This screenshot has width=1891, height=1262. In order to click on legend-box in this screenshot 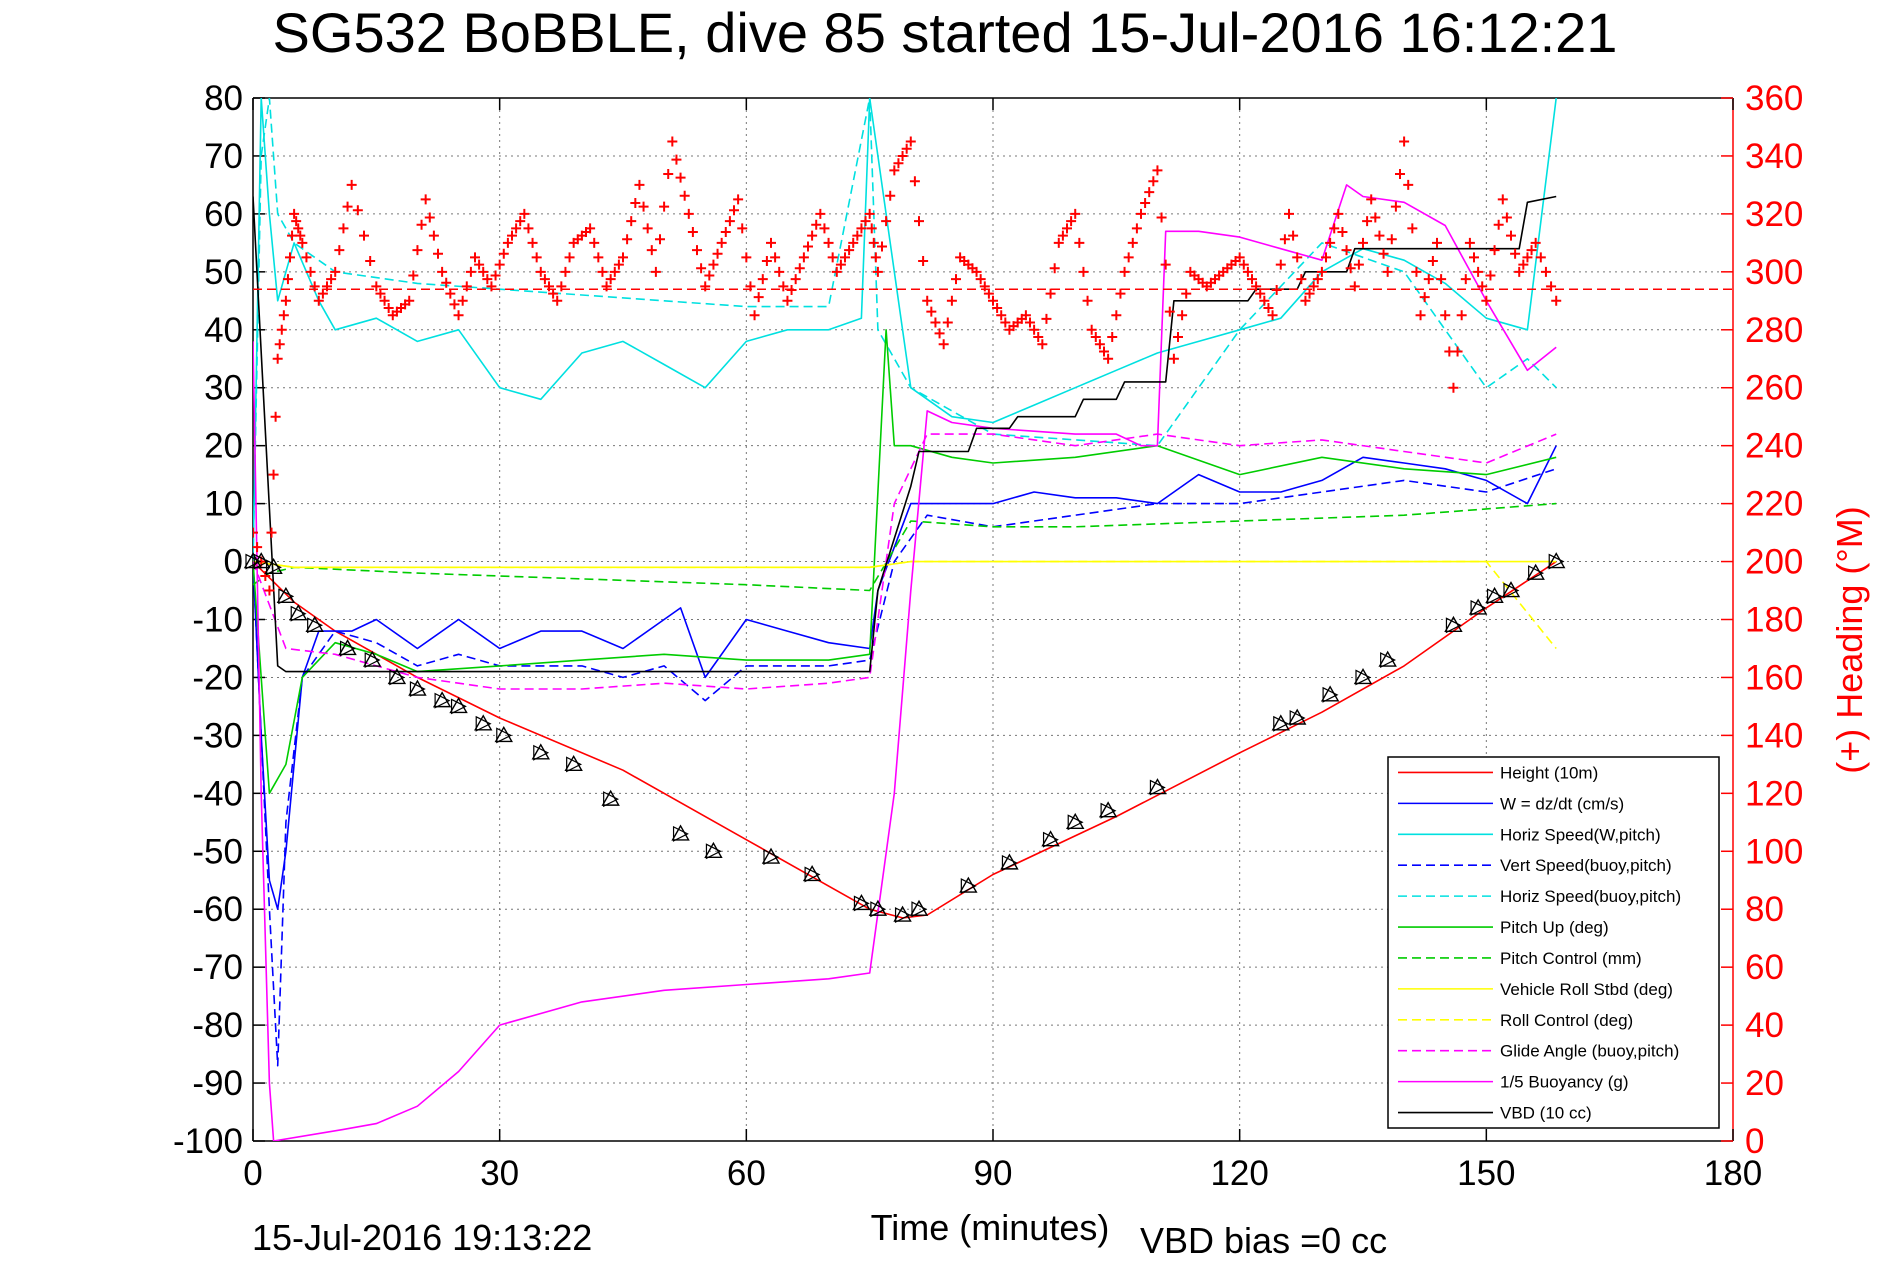, I will do `click(1553, 942)`.